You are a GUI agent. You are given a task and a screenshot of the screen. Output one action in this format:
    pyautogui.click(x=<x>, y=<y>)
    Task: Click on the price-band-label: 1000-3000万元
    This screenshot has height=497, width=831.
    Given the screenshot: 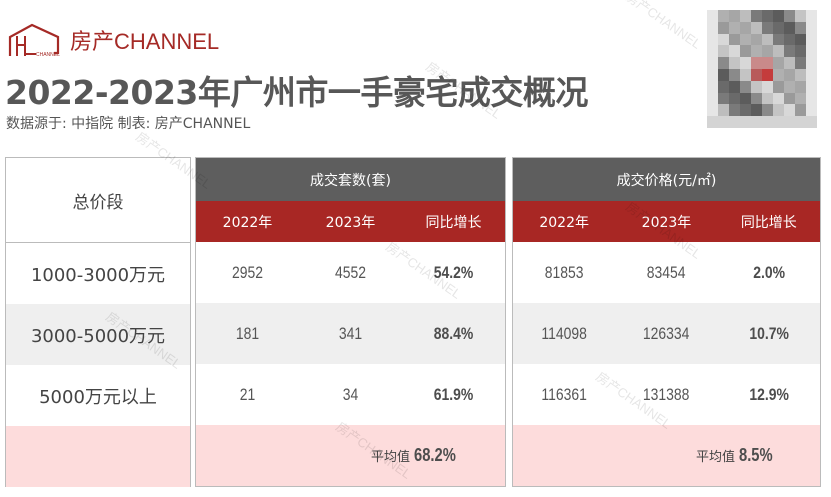 What is the action you would take?
    pyautogui.click(x=98, y=273)
    